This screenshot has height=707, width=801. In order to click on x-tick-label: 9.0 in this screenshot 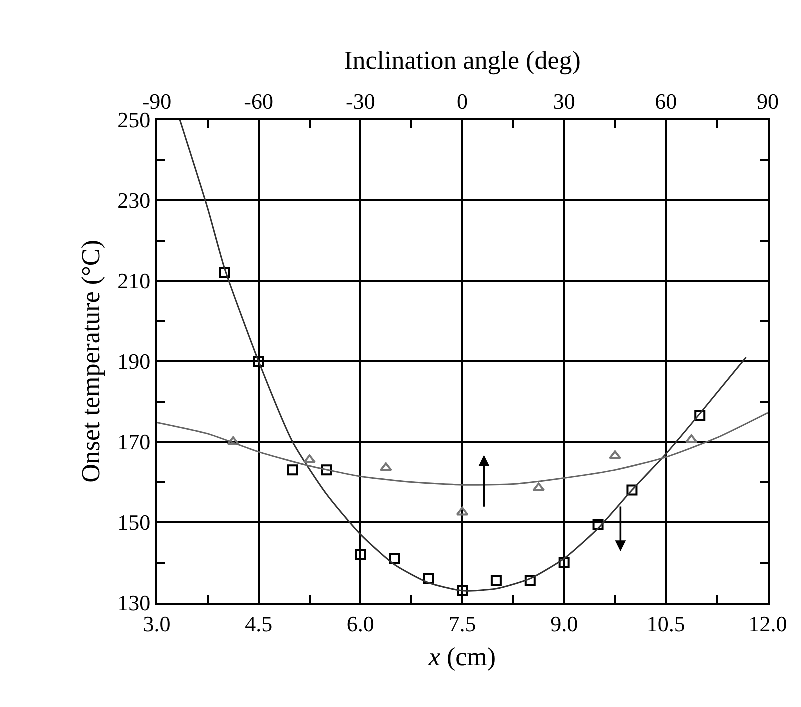, I will do `click(564, 623)`.